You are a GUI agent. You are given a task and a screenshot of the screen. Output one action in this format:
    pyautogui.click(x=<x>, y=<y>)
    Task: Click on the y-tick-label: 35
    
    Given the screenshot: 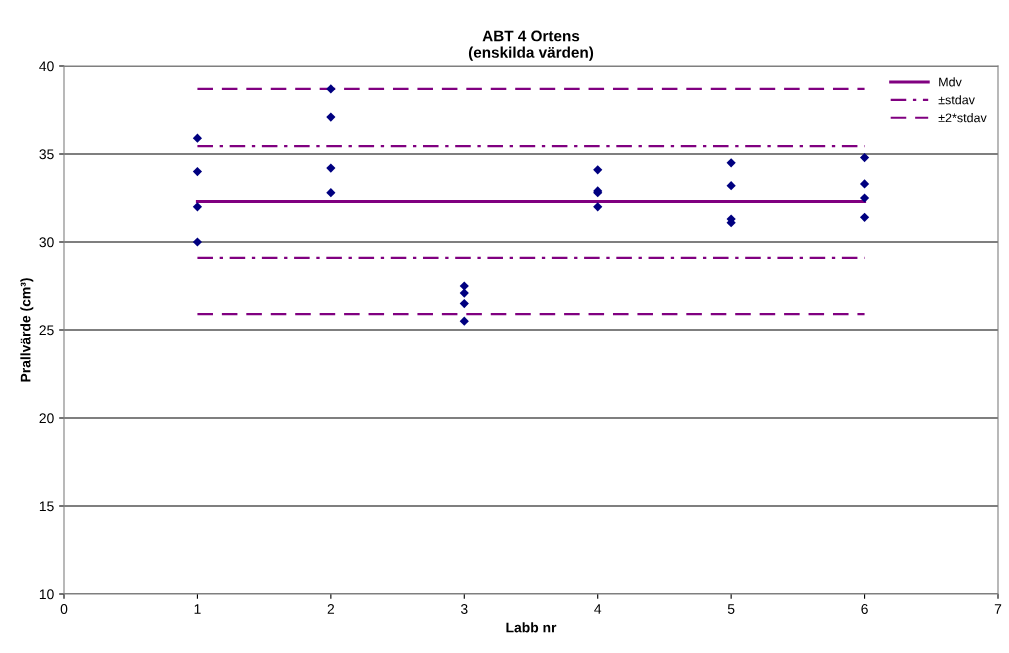 What is the action you would take?
    pyautogui.click(x=46, y=154)
    